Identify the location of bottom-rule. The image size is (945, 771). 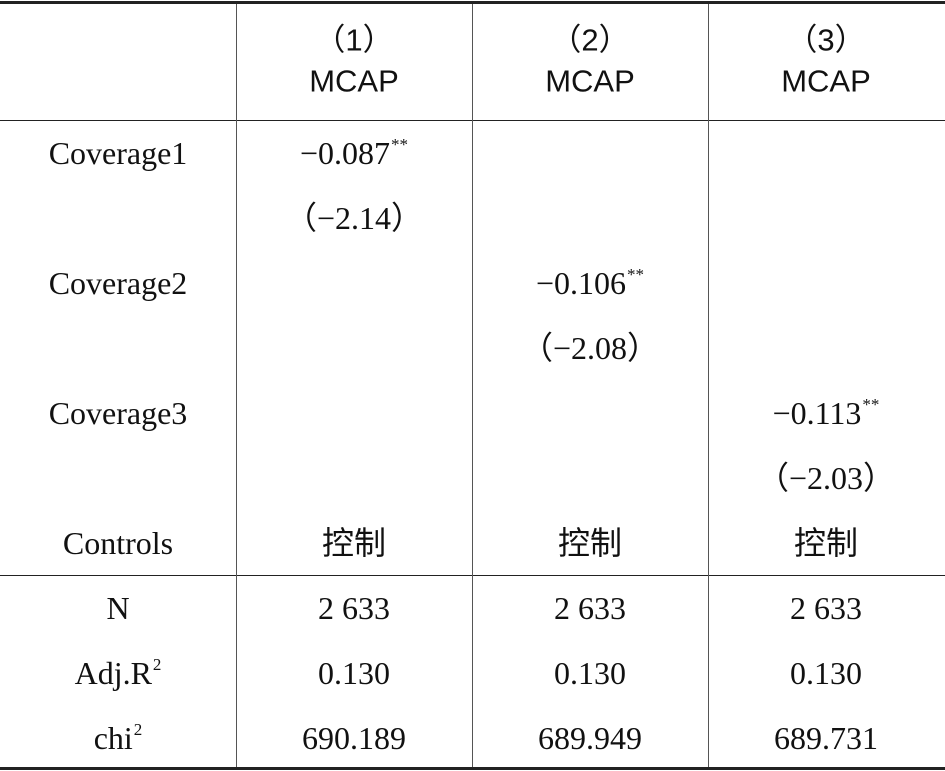
(472, 768).